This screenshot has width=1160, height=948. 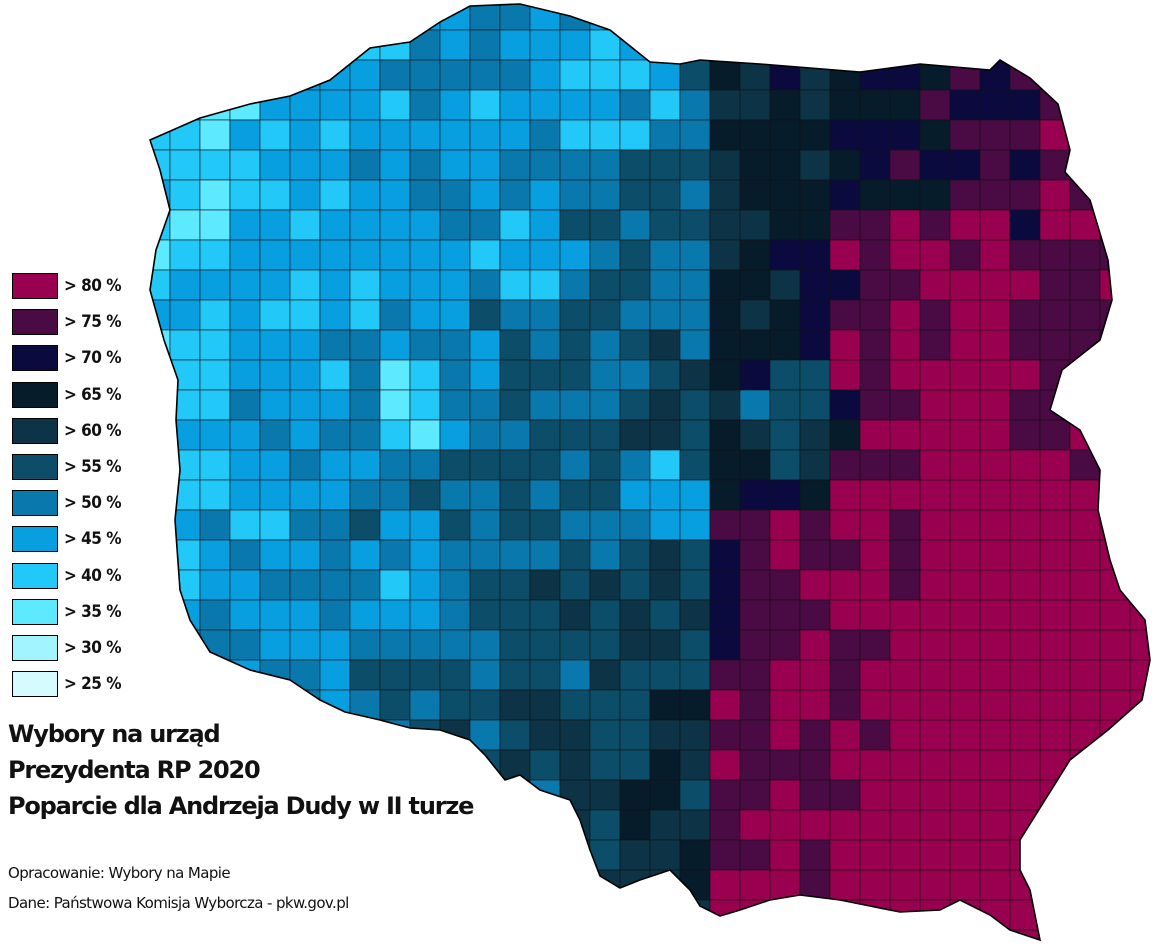 I want to click on legend-label: > 50 %, so click(x=93, y=503).